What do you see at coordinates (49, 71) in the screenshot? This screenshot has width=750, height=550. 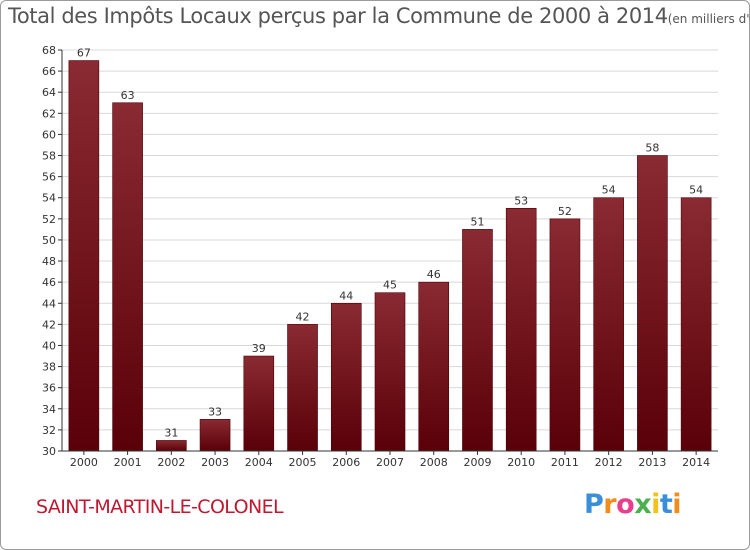 I see `y-tick-label: 66` at bounding box center [49, 71].